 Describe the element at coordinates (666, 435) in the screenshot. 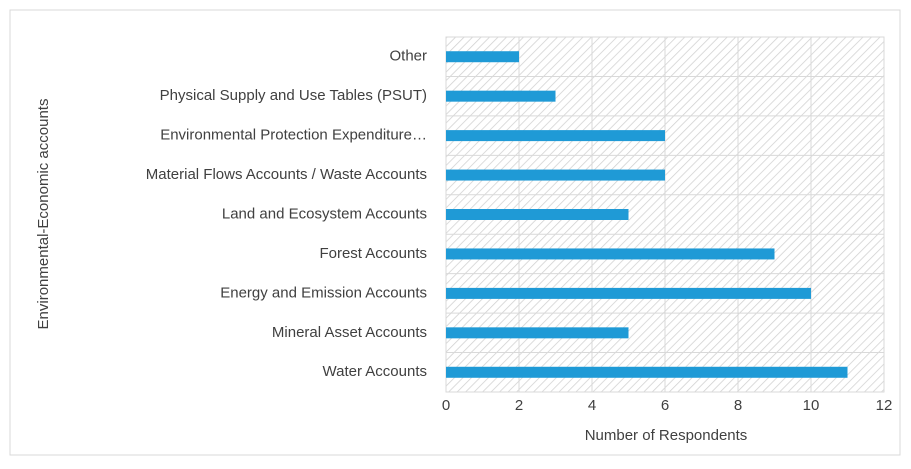

I see `x-axis-label: Number of Respondents` at that location.